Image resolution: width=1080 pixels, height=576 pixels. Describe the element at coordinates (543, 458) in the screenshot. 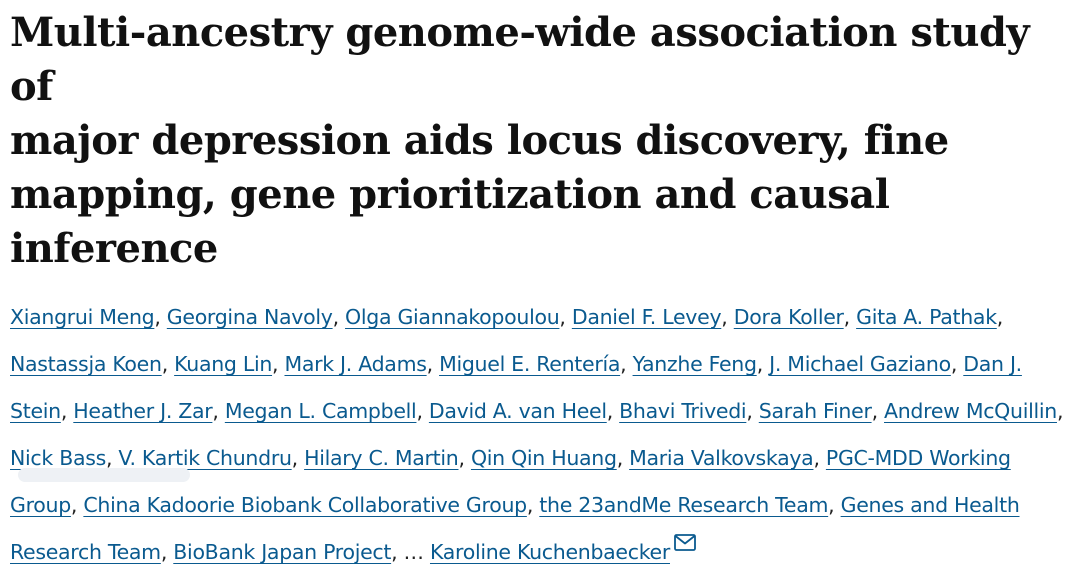

I see `author-link: Qin Qin Huang` at that location.